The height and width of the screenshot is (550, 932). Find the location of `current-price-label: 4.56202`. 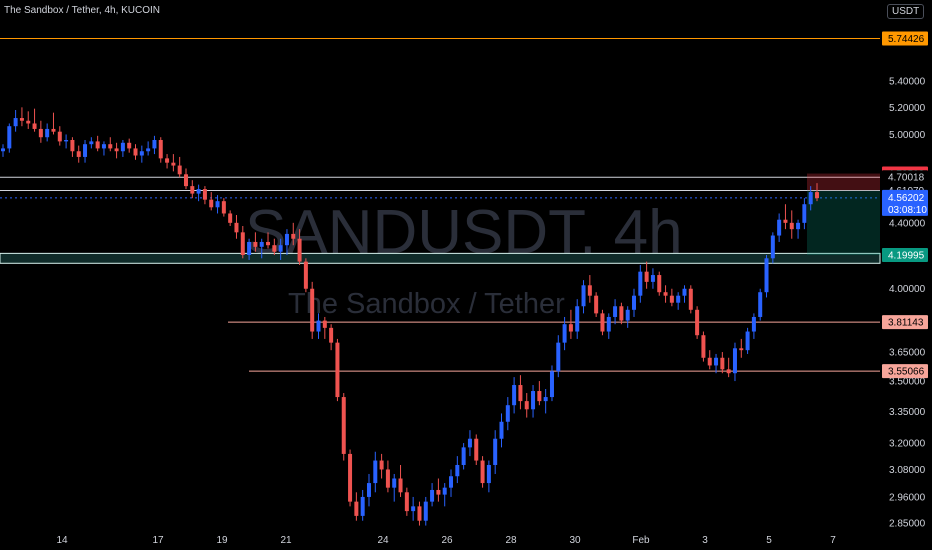

current-price-label: 4.56202 is located at coordinates (906, 198).